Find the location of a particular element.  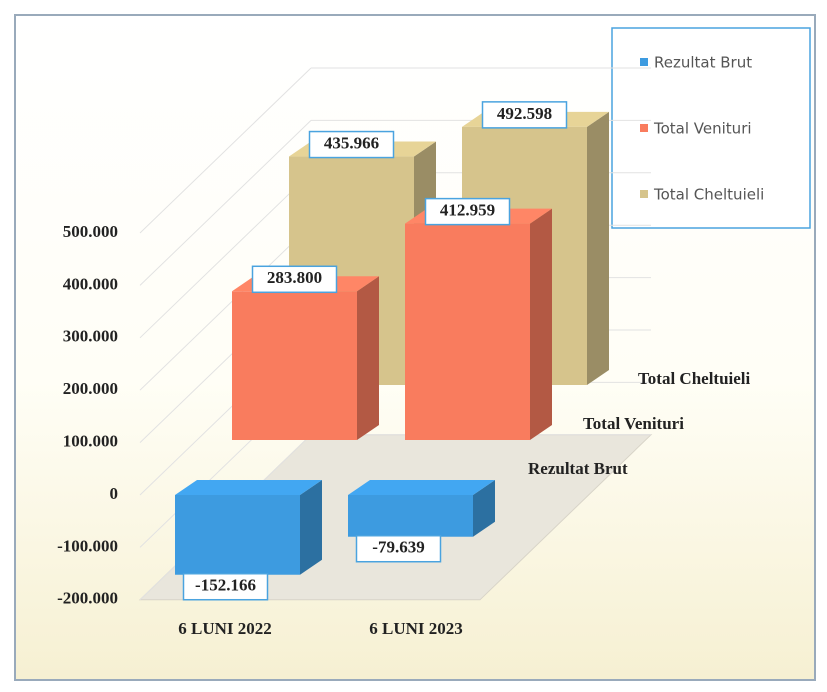

value-label: 435.966 is located at coordinates (351, 142).